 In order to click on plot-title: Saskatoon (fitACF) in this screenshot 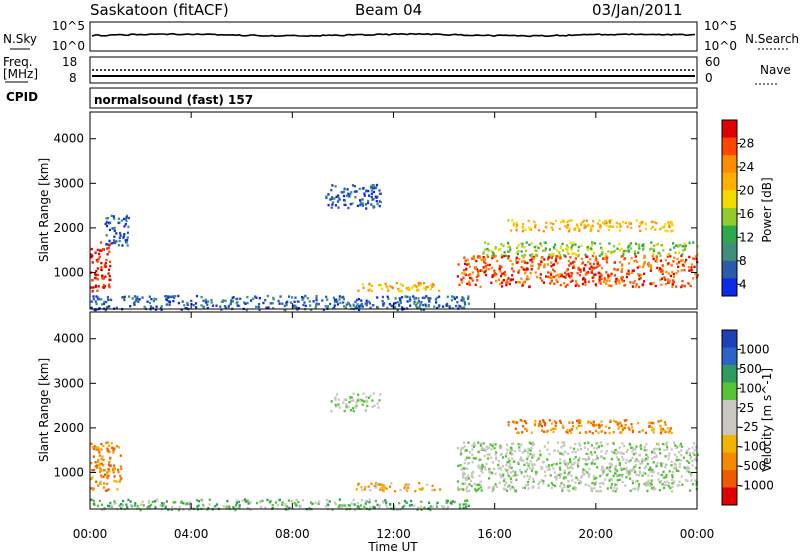, I will do `click(159, 10)`.